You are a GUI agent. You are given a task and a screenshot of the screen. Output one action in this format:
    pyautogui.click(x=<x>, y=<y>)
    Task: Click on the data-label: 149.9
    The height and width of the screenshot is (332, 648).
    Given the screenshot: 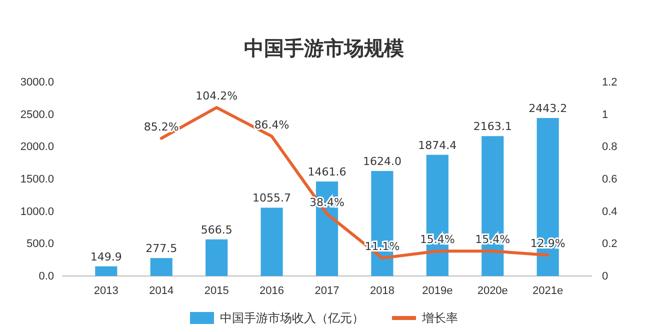 What is the action you would take?
    pyautogui.click(x=106, y=257)
    